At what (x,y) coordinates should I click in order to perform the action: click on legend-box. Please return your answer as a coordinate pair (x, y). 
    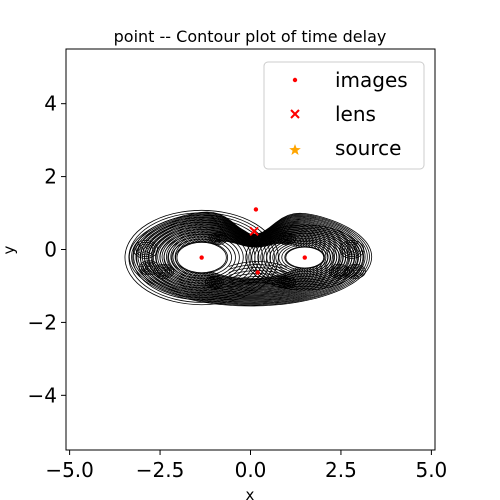
    Looking at the image, I should click on (344, 115).